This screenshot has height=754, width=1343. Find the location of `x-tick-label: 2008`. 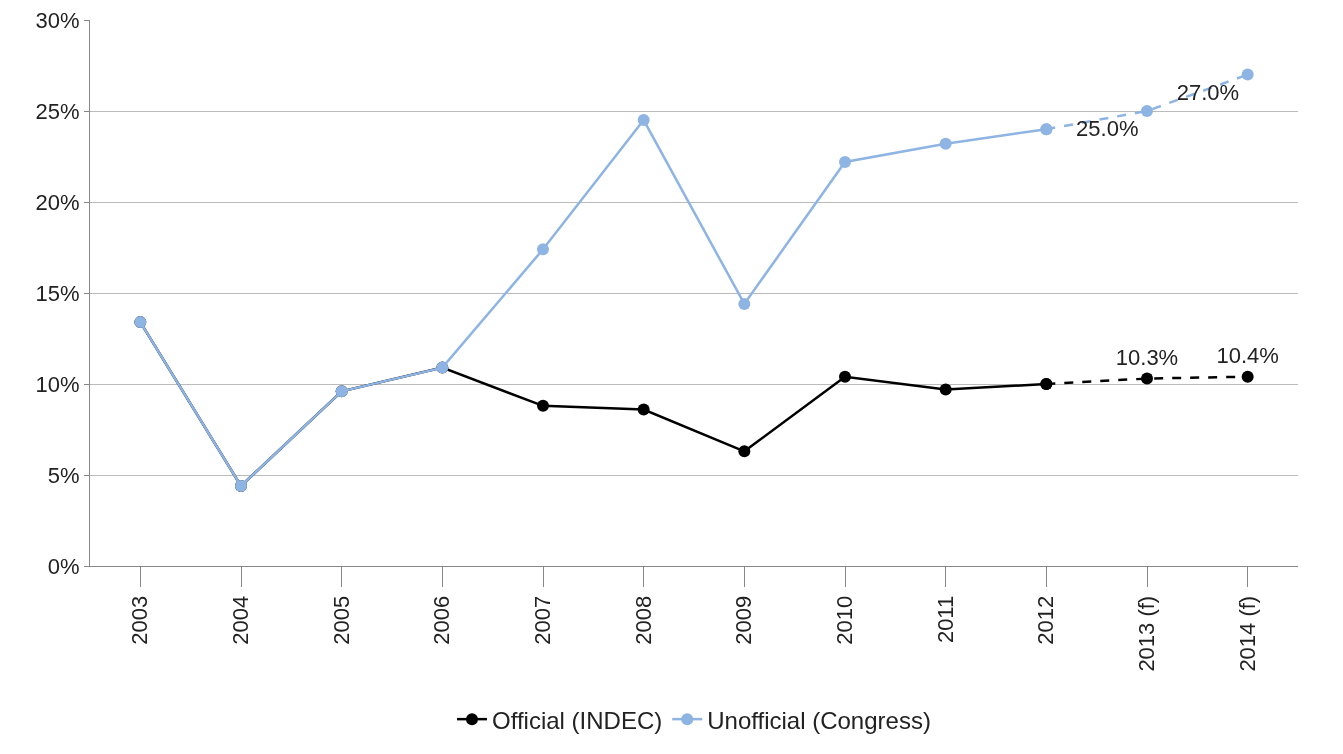

x-tick-label: 2008 is located at coordinates (643, 620).